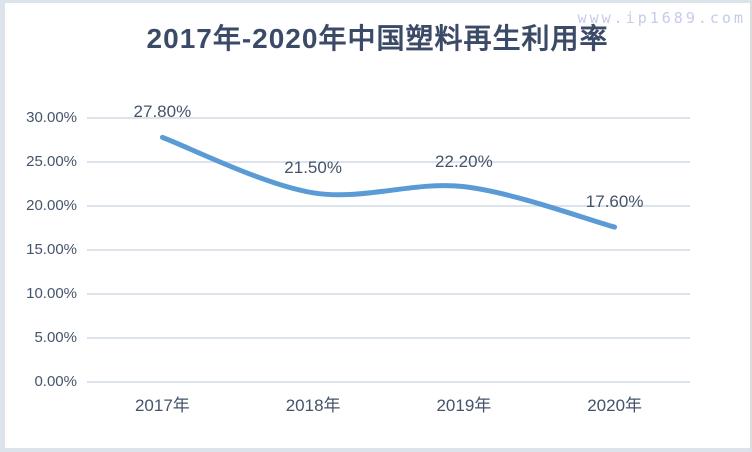  I want to click on data-point-label: 17.60%, so click(614, 202).